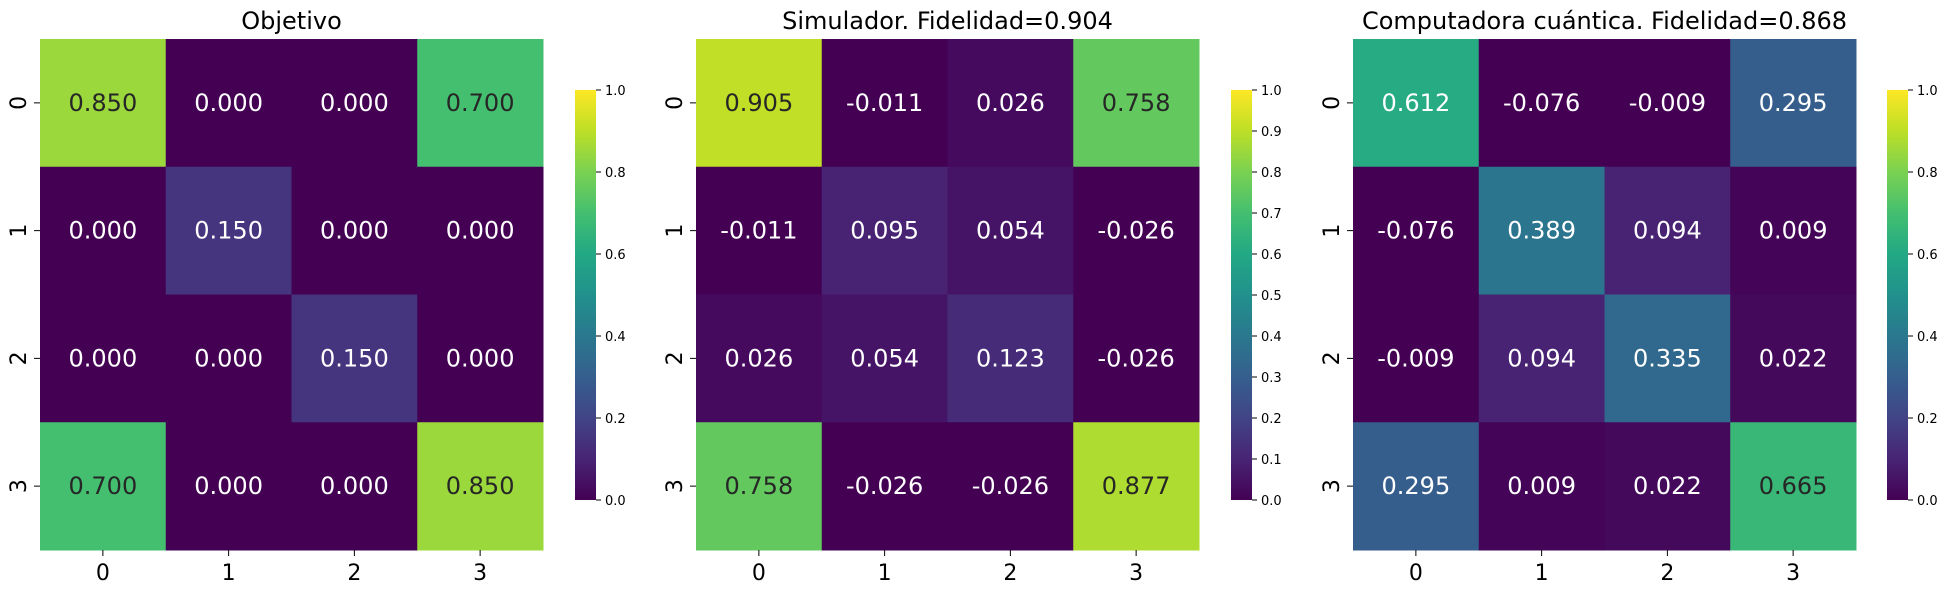 This screenshot has width=1947, height=590. Describe the element at coordinates (1927, 419) in the screenshot. I see `colorbar-tick-label: 0.2` at that location.